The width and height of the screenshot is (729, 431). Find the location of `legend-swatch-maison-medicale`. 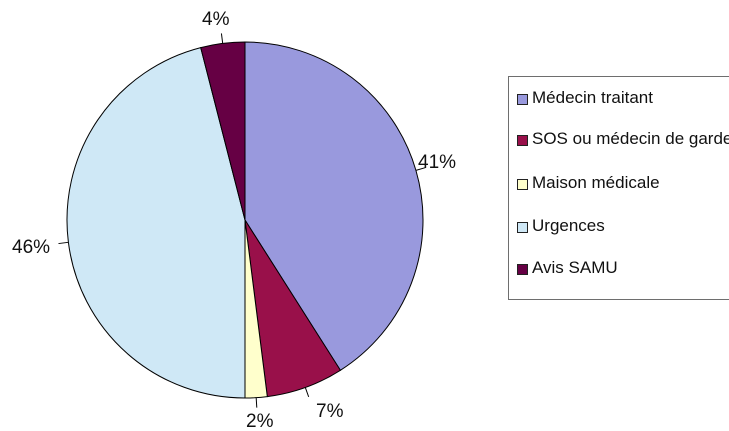

legend-swatch-maison-medicale is located at coordinates (522, 184).